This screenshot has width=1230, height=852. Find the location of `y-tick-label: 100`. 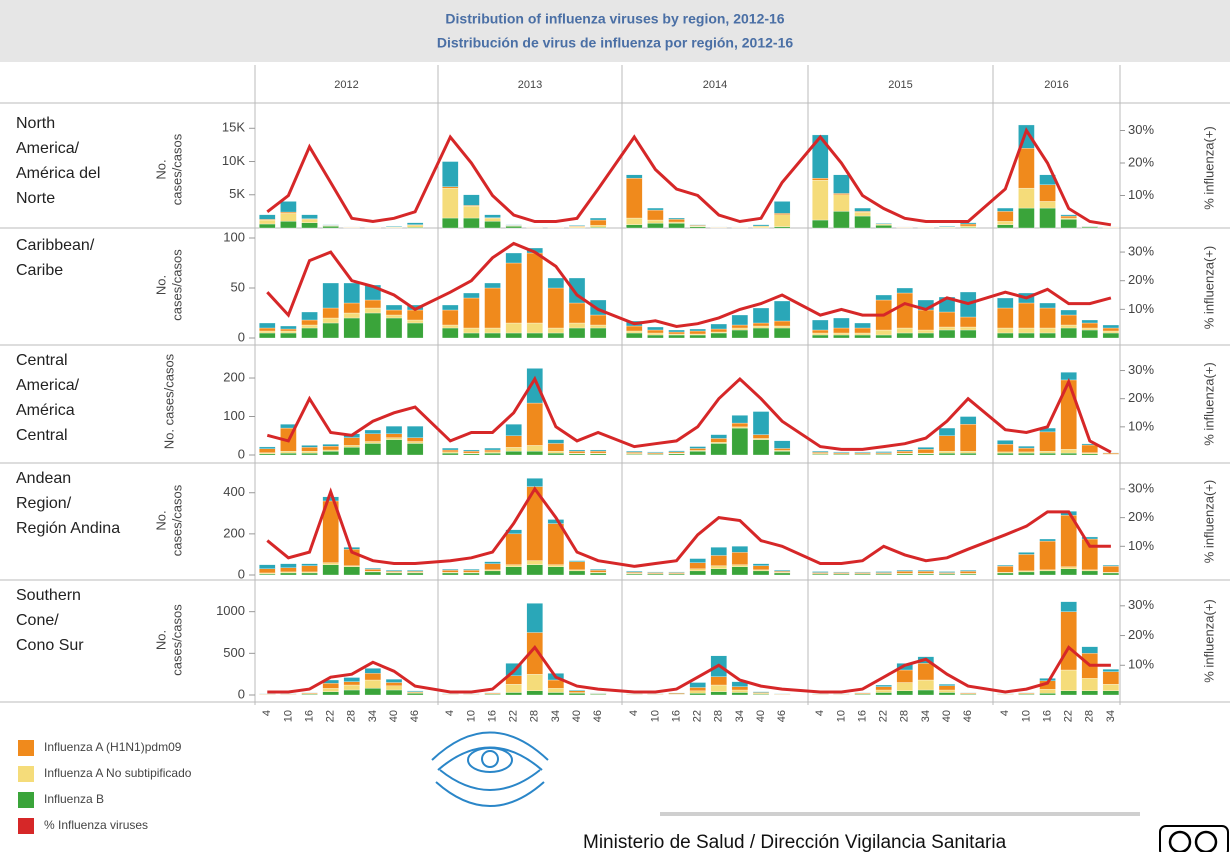

y-tick-label: 100 is located at coordinates (234, 415).